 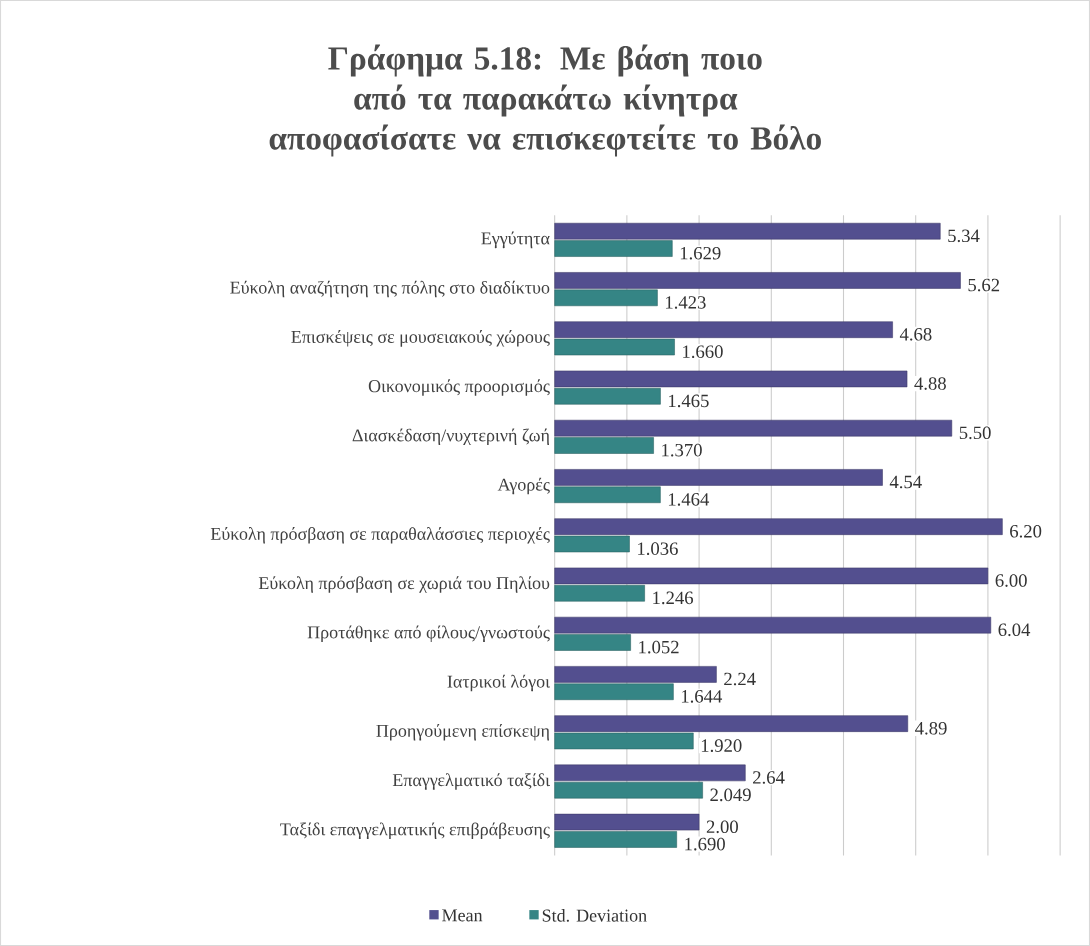 What do you see at coordinates (1014, 630) in the screenshot?
I see `data-label: 6.04` at bounding box center [1014, 630].